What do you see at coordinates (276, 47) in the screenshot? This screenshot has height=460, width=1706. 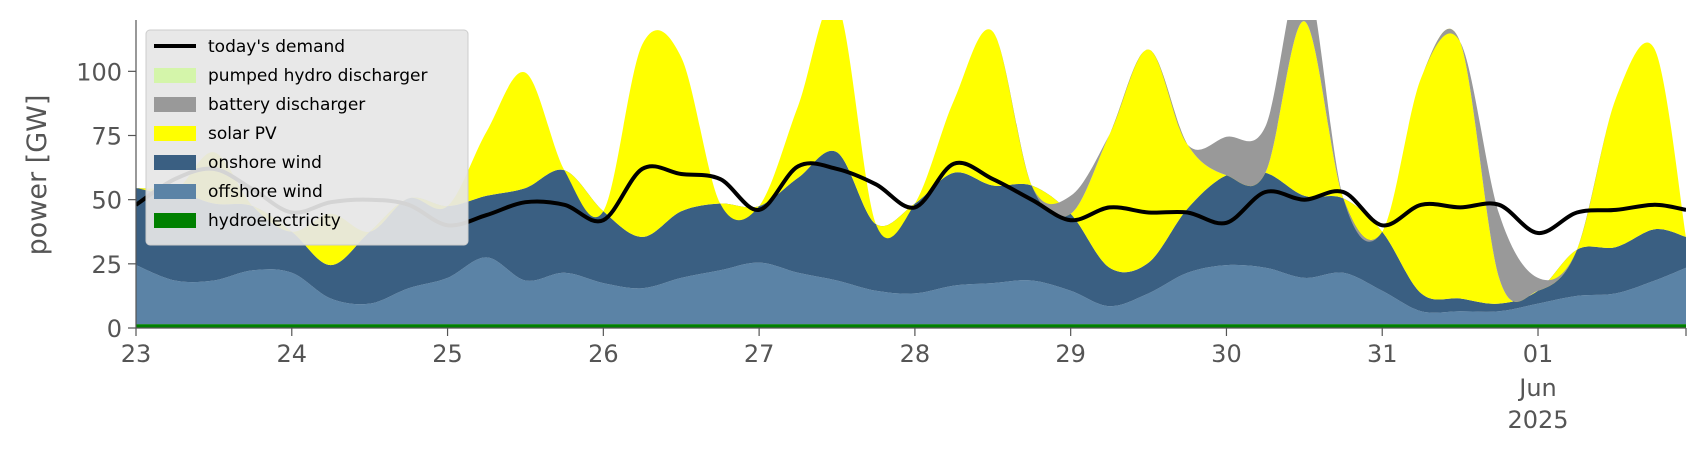 I see `legend-label-today-s-demand: today's demand` at bounding box center [276, 47].